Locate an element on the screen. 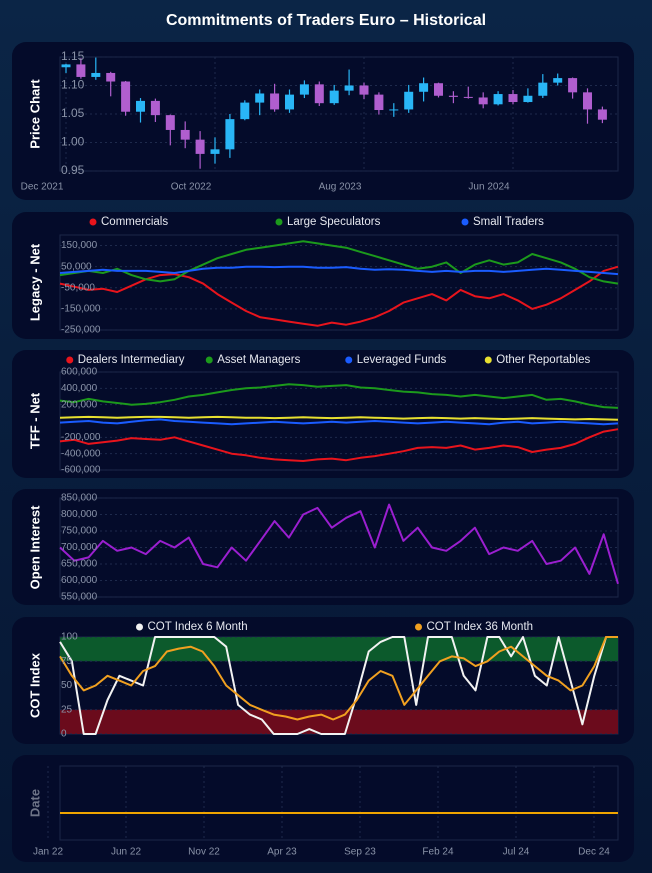 The height and width of the screenshot is (873, 652). legend-label: COT Index 6 Month is located at coordinates (198, 627).